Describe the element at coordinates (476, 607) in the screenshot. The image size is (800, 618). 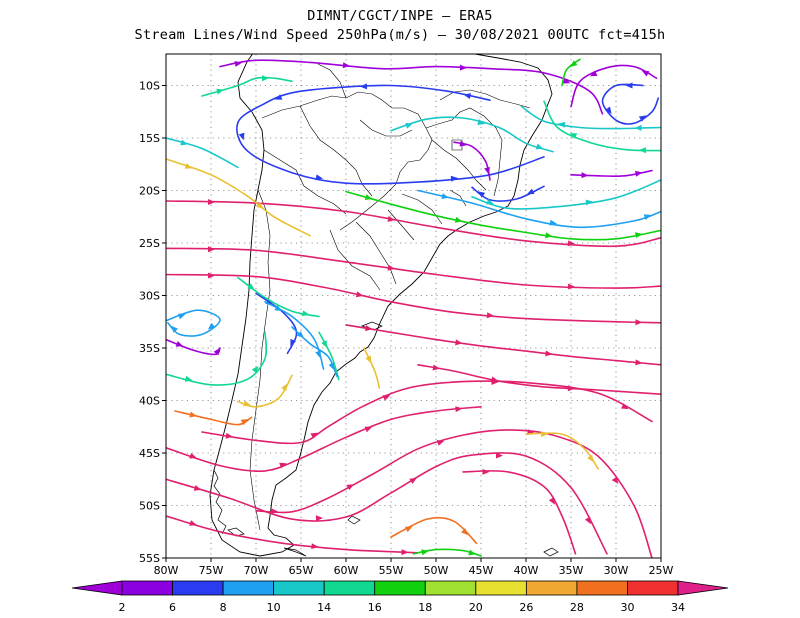
I see `colorbar-label: 20` at that location.